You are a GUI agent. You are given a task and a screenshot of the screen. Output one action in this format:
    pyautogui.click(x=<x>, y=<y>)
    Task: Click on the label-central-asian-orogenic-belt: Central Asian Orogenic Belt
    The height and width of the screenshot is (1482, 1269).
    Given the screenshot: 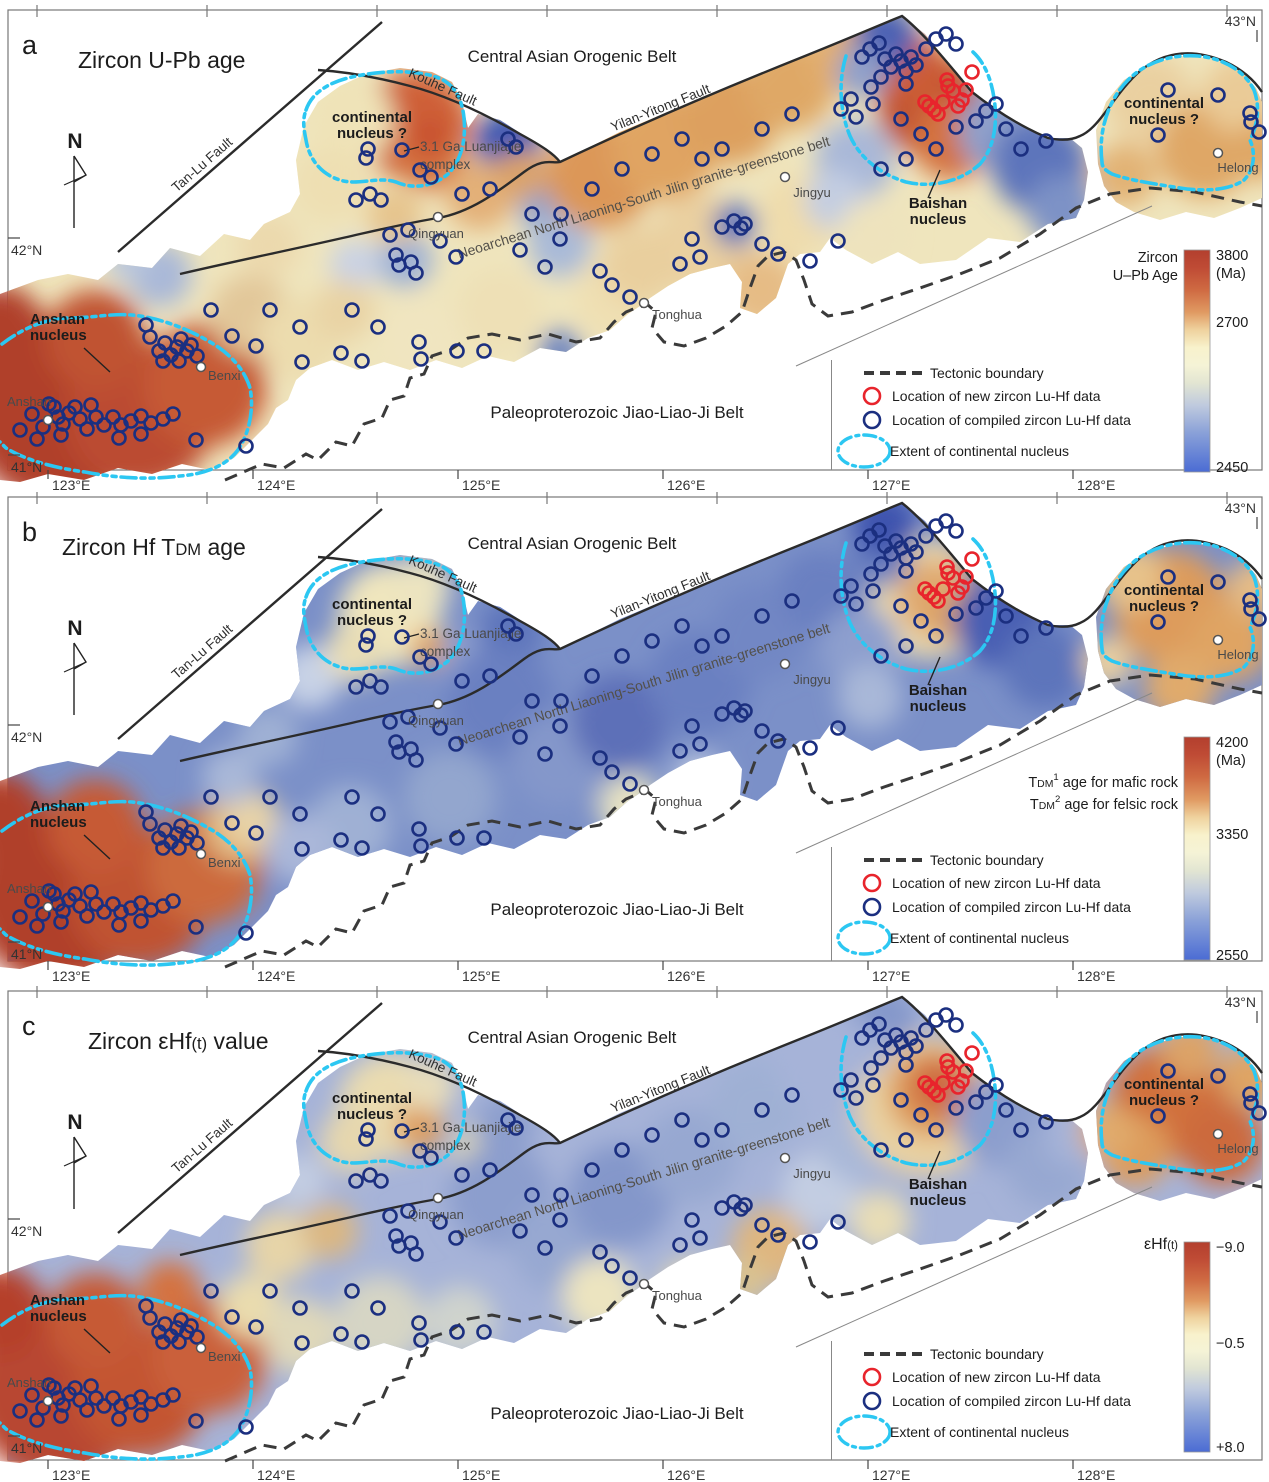 What is the action you would take?
    pyautogui.click(x=572, y=543)
    